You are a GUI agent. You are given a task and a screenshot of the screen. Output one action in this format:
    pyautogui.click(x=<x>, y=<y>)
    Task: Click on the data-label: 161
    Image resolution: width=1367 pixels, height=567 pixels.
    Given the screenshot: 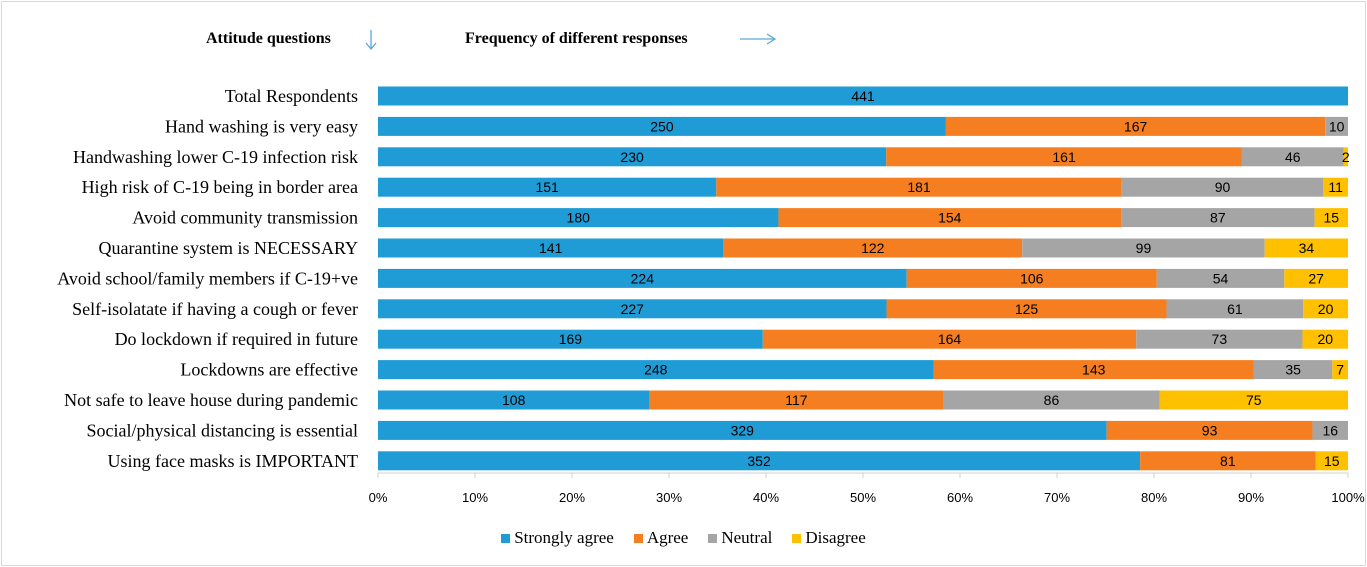 What is the action you would take?
    pyautogui.click(x=1064, y=157)
    